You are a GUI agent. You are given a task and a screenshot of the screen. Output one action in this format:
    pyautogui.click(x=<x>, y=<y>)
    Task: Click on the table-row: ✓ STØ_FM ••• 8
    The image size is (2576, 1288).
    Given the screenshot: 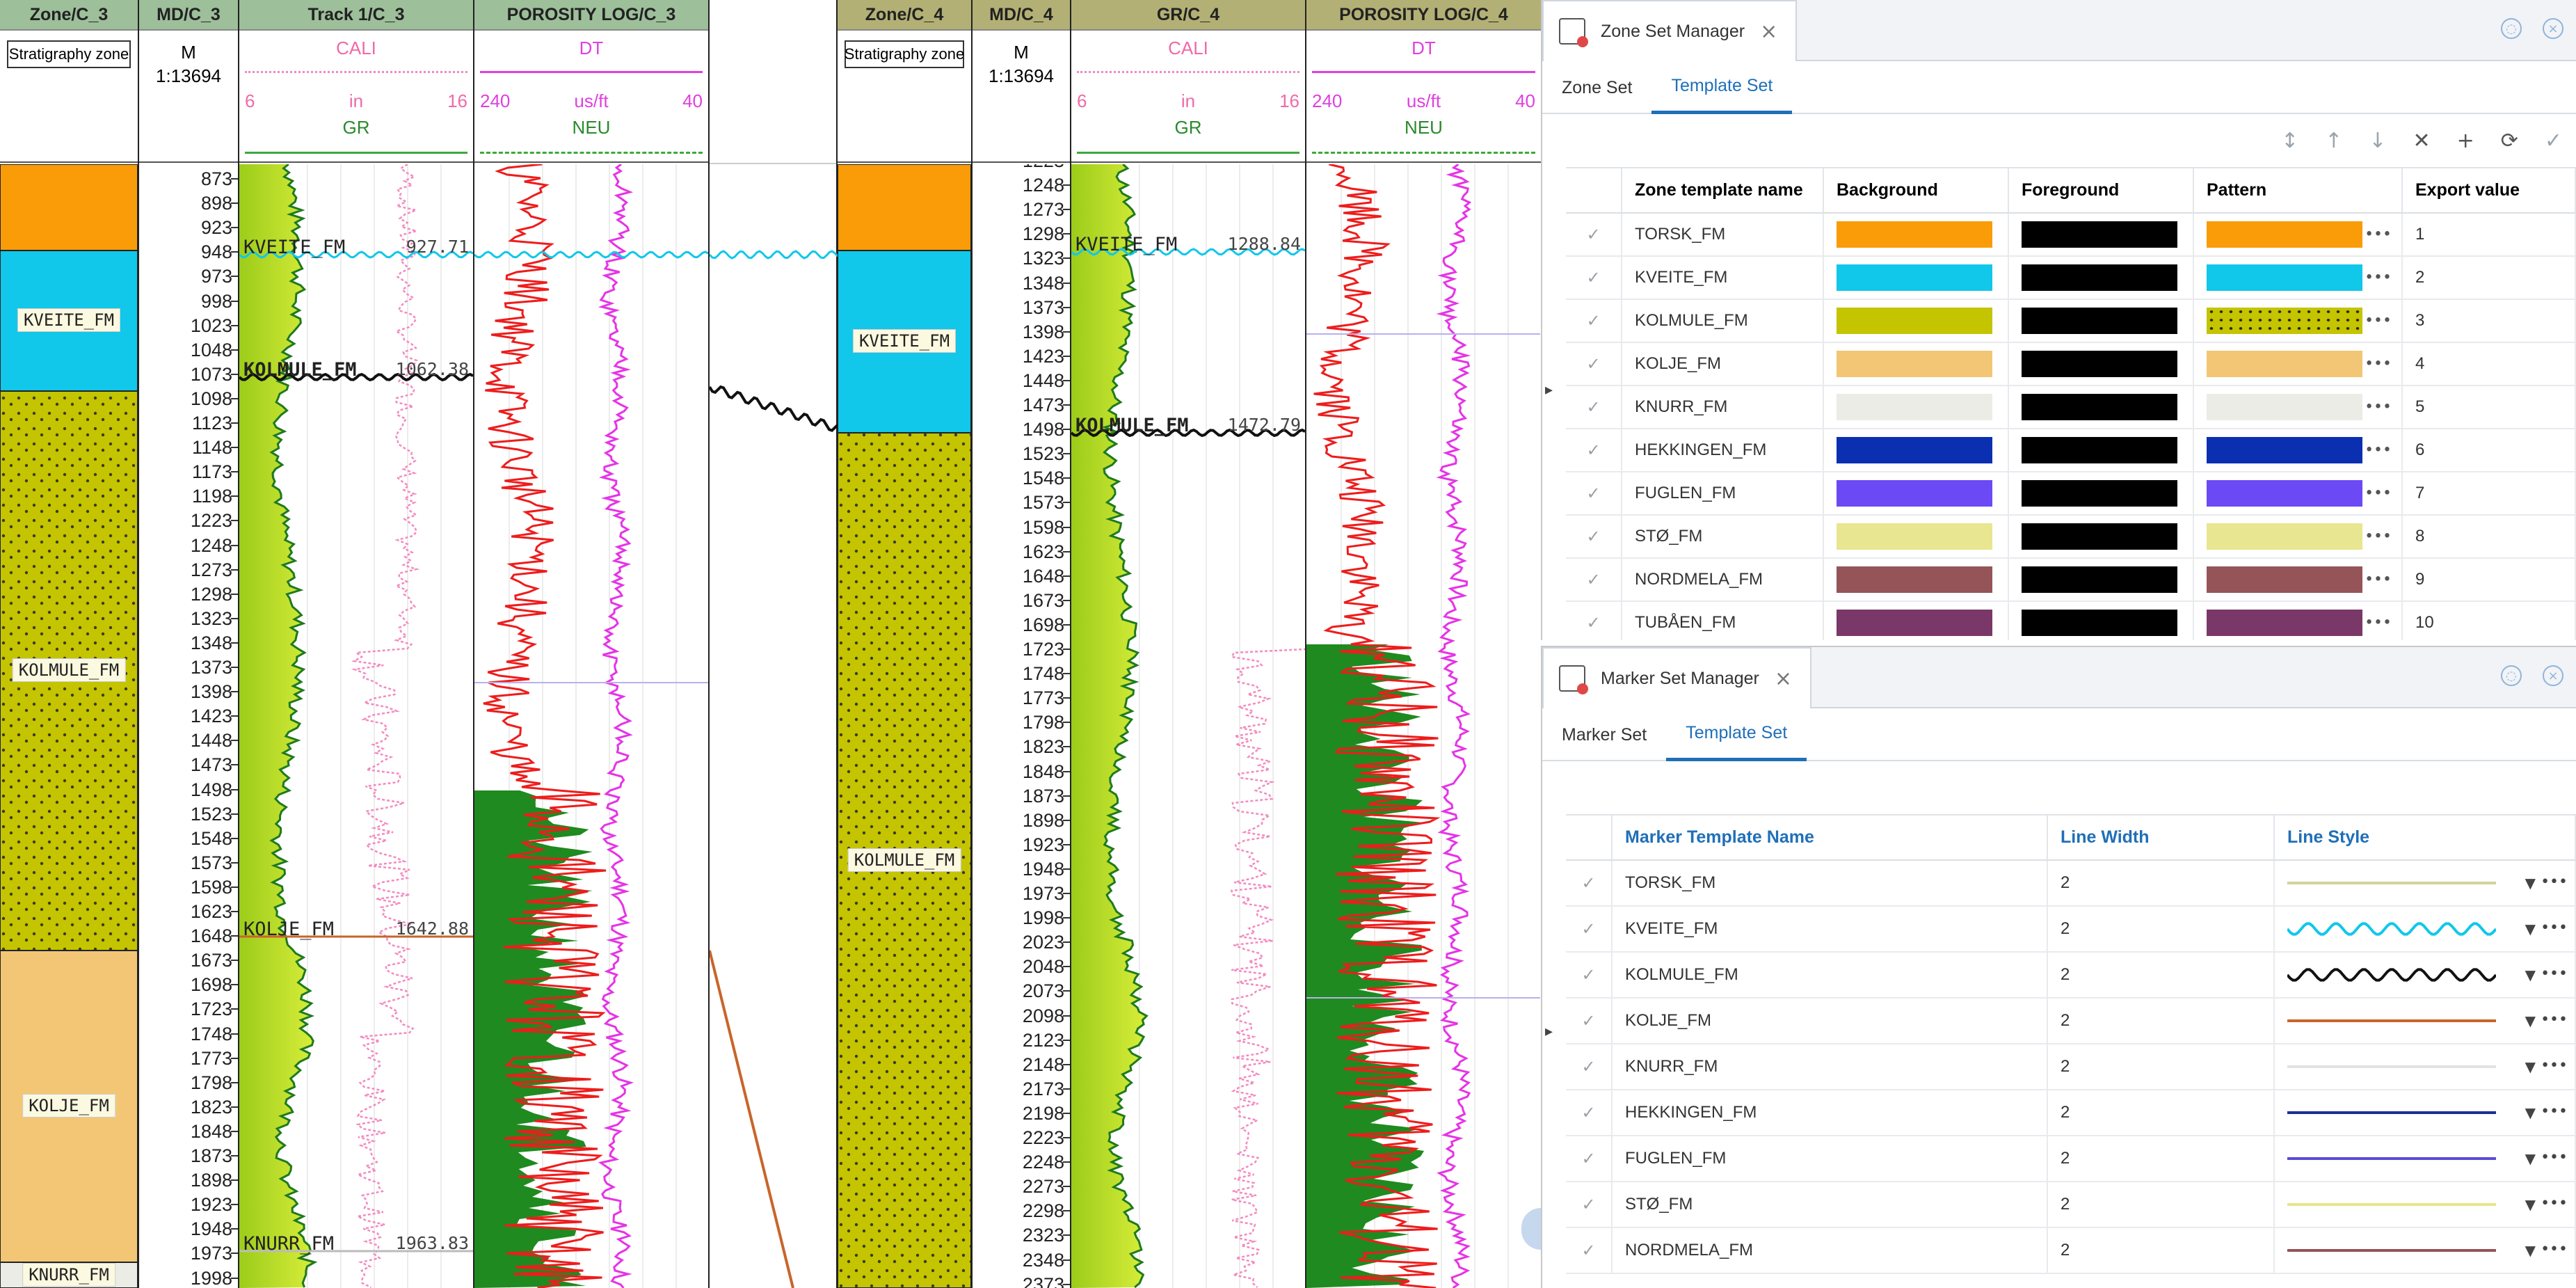 What is the action you would take?
    pyautogui.click(x=2071, y=537)
    